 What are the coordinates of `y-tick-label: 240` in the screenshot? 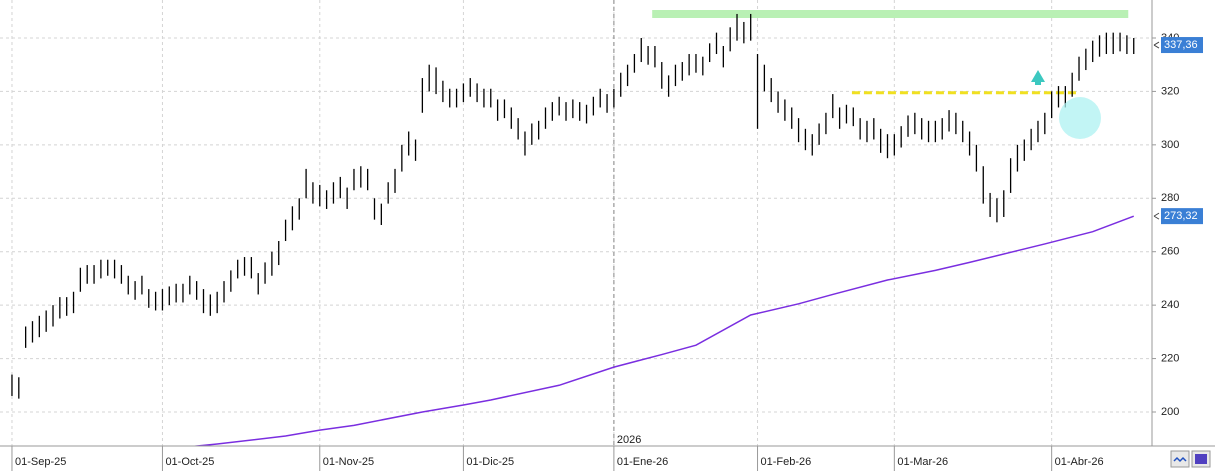 It's located at (1170, 305).